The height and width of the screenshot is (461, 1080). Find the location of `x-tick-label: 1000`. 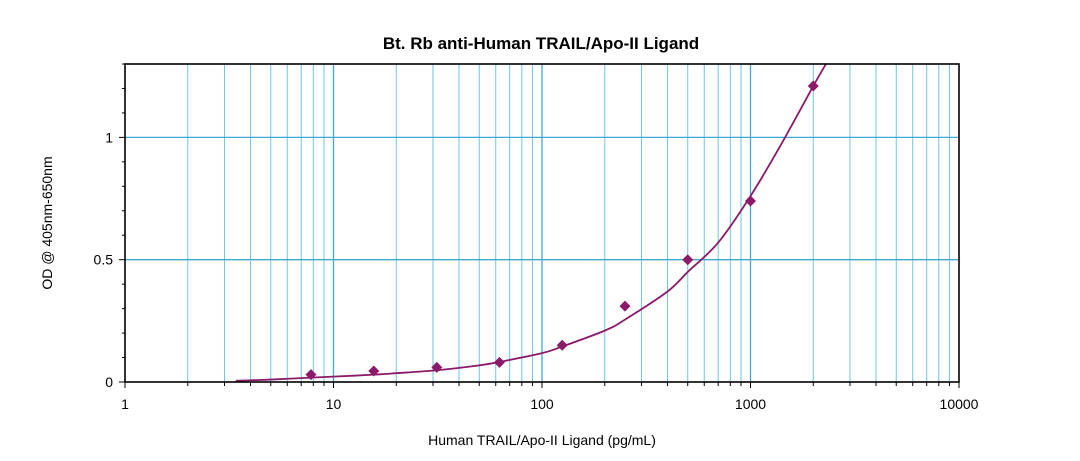

x-tick-label: 1000 is located at coordinates (750, 404).